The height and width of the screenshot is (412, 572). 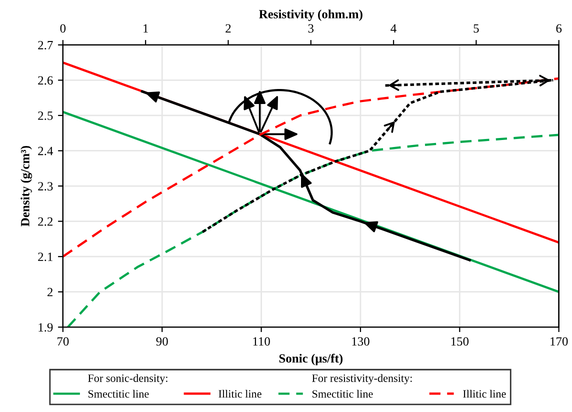 I want to click on y-tick-label: 2.1, so click(x=45, y=257).